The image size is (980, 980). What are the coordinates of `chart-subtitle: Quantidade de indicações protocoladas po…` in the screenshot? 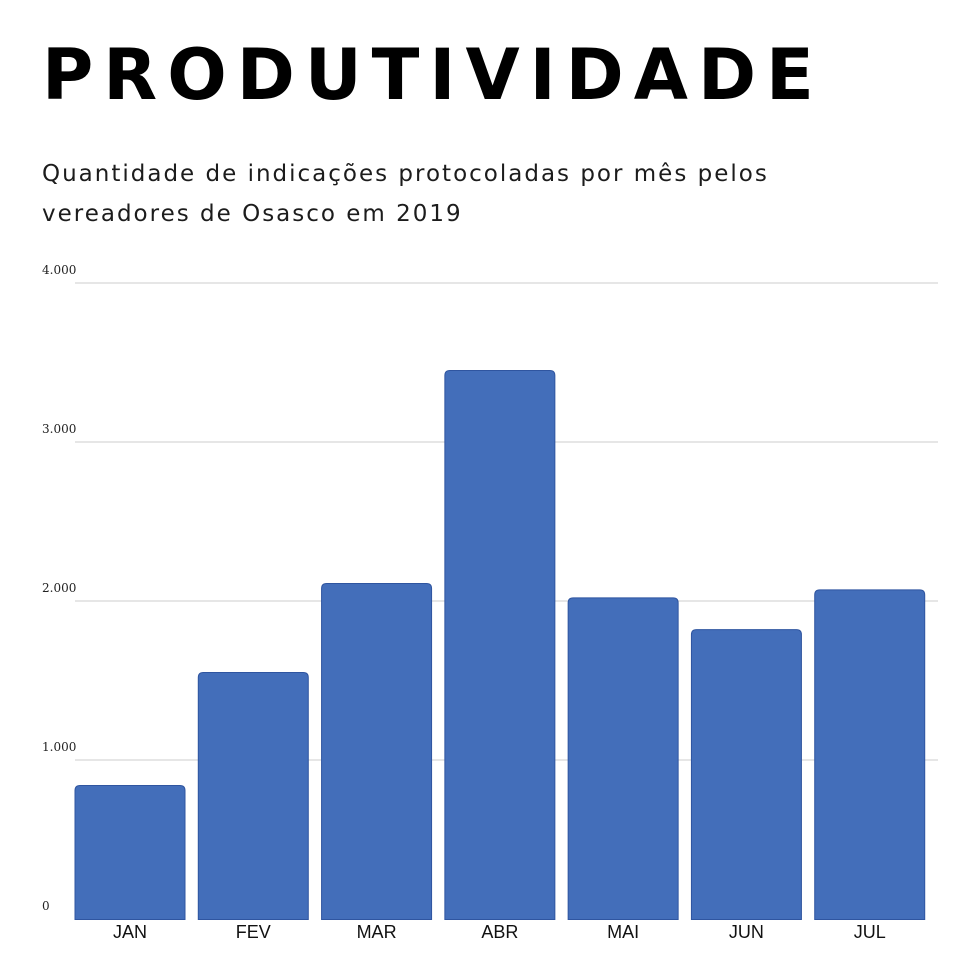 It's located at (405, 194).